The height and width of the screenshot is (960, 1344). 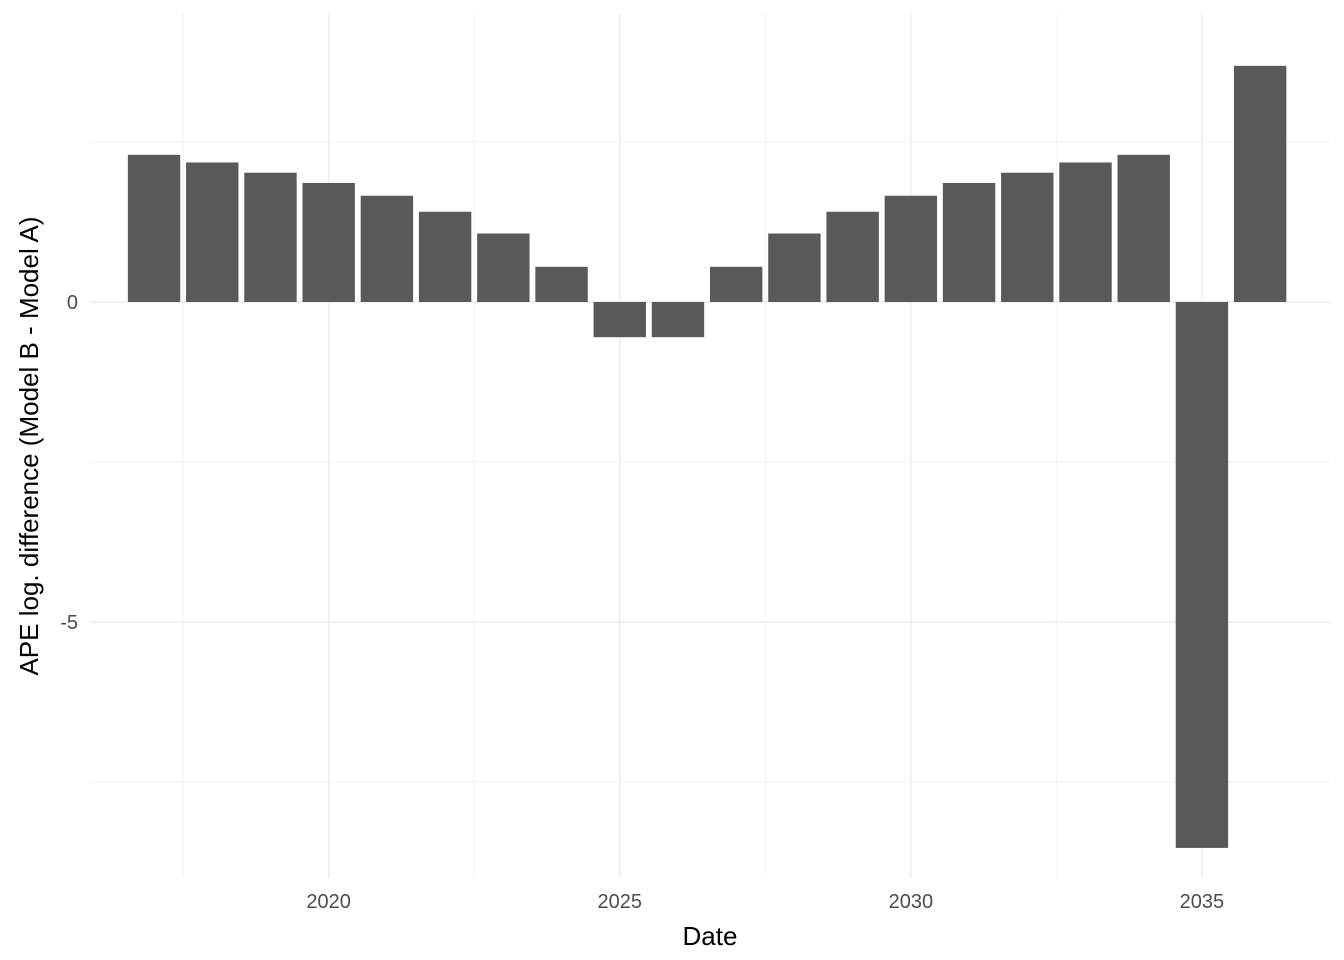 What do you see at coordinates (1260, 183) in the screenshot?
I see `bar-2036` at bounding box center [1260, 183].